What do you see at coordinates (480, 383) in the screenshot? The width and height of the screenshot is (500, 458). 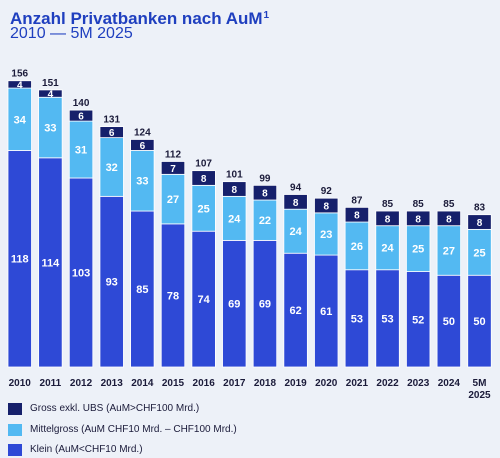 I see `x-tick-label: 5M` at bounding box center [480, 383].